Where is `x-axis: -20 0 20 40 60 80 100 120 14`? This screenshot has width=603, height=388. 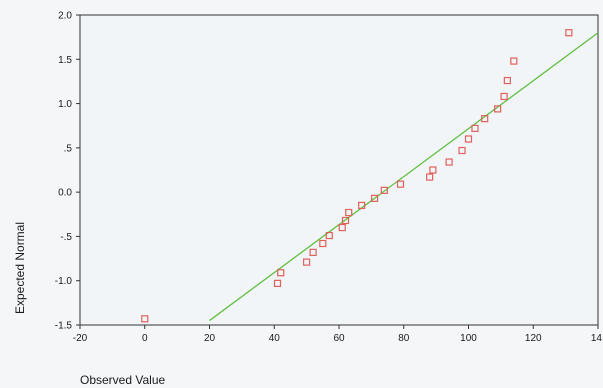 x-axis: -20 0 20 40 60 80 100 120 14 is located at coordinates (338, 334).